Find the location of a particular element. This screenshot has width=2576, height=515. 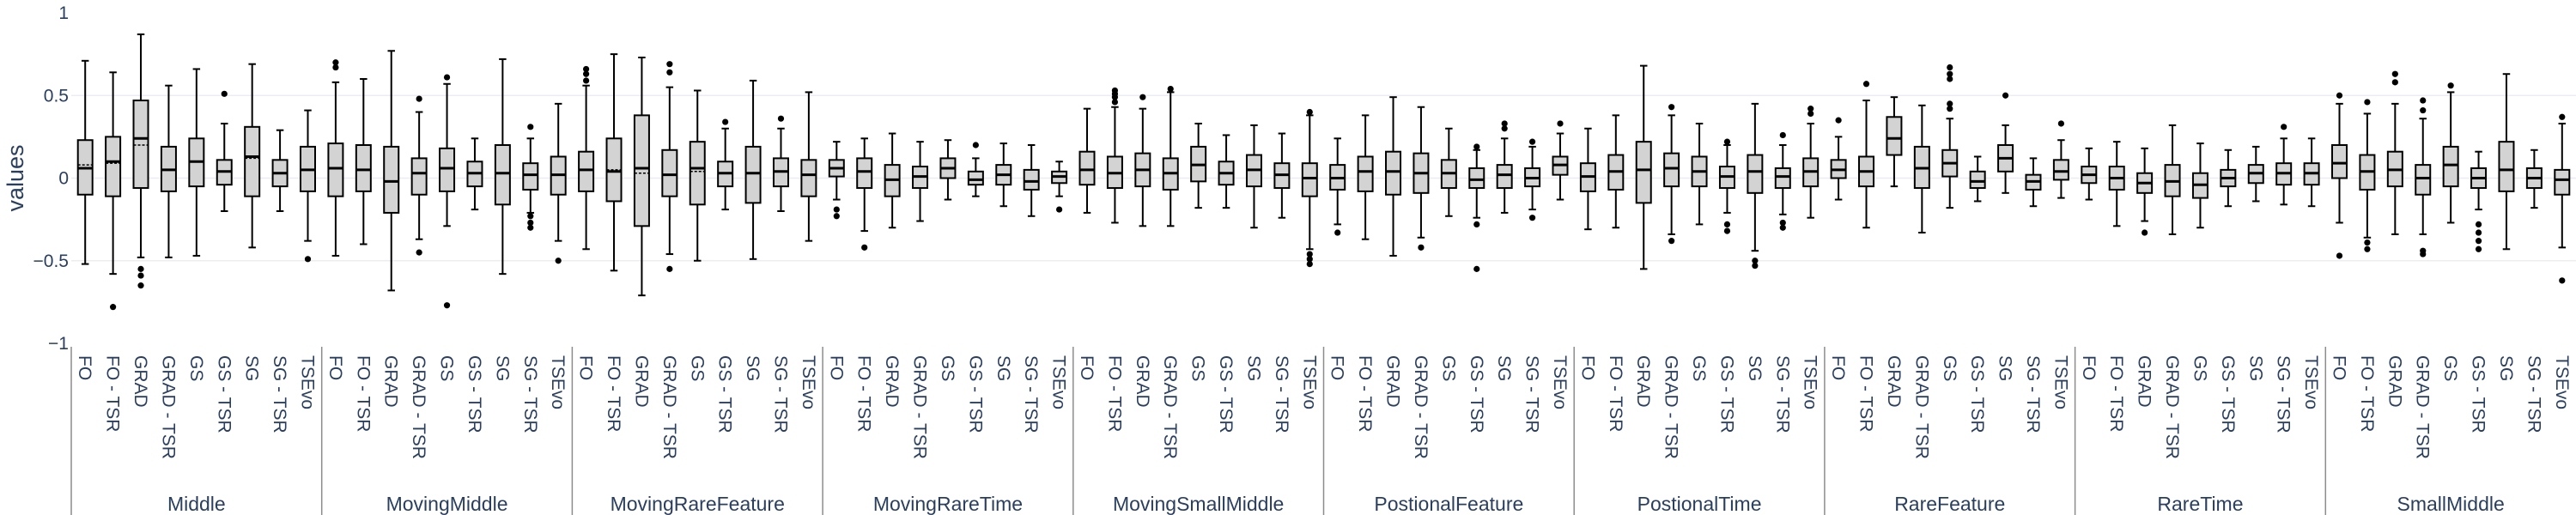

box-RareFeature-TSEvo is located at coordinates (2060, 159).